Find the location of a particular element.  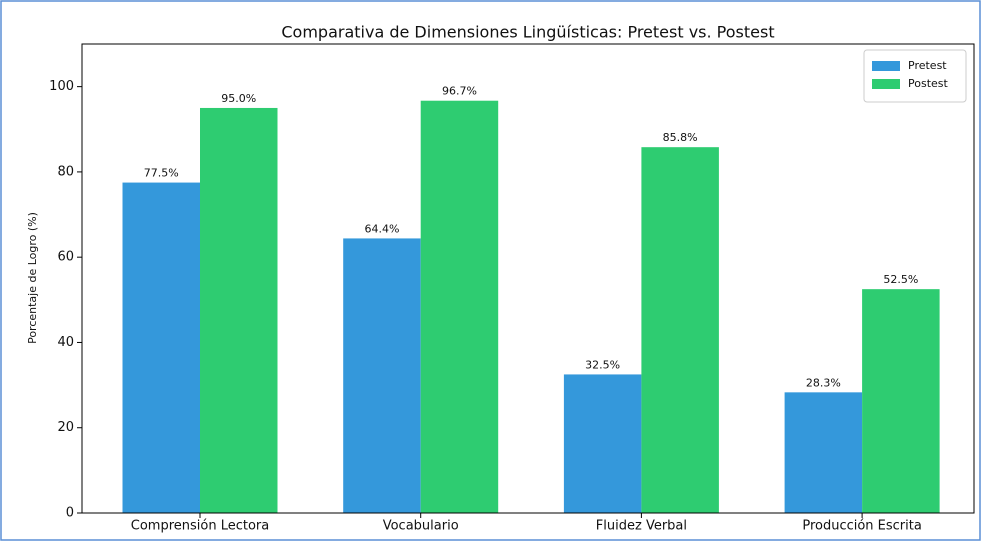

x-tick-label: Fluidez Verbal is located at coordinates (641, 526).